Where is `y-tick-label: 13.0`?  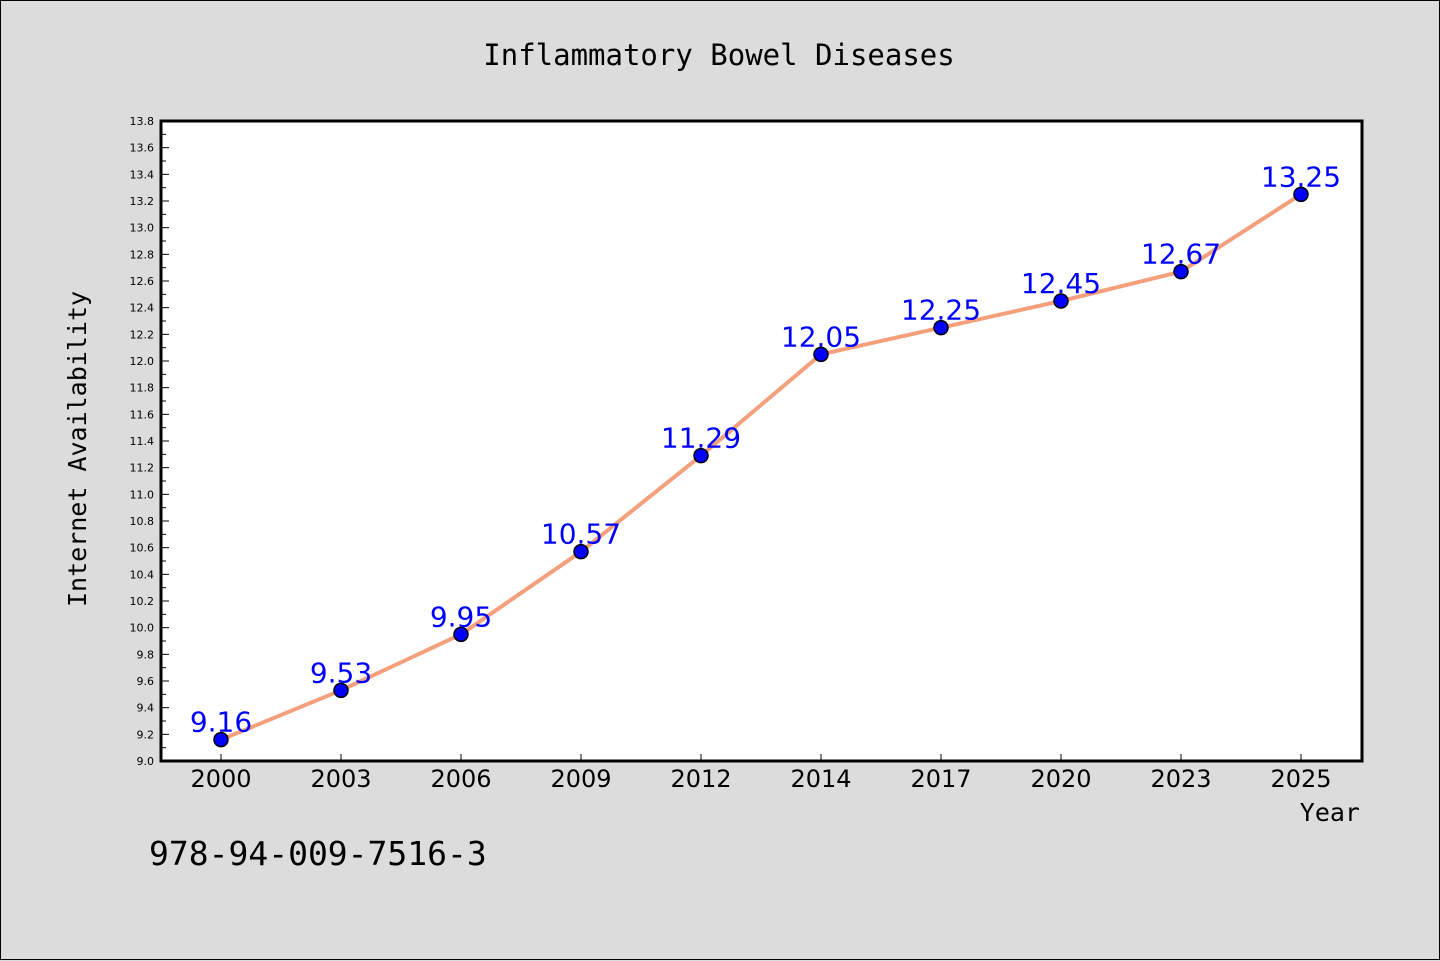
y-tick-label: 13.0 is located at coordinates (142, 228).